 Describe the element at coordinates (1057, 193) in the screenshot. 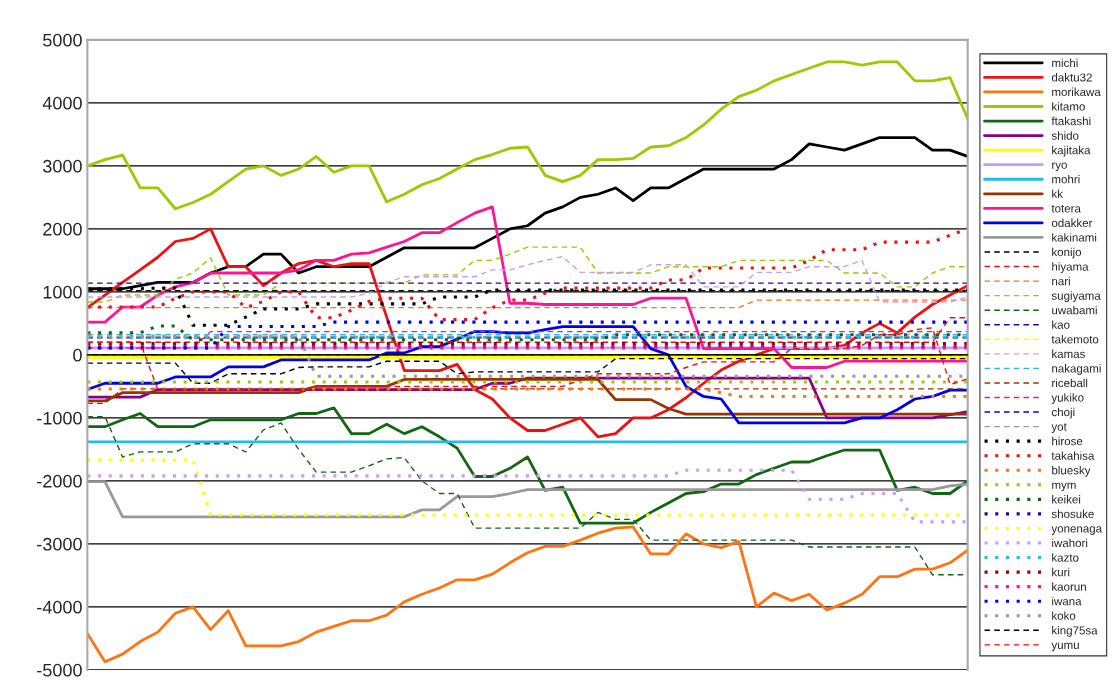

I see `legend-label: kk` at that location.